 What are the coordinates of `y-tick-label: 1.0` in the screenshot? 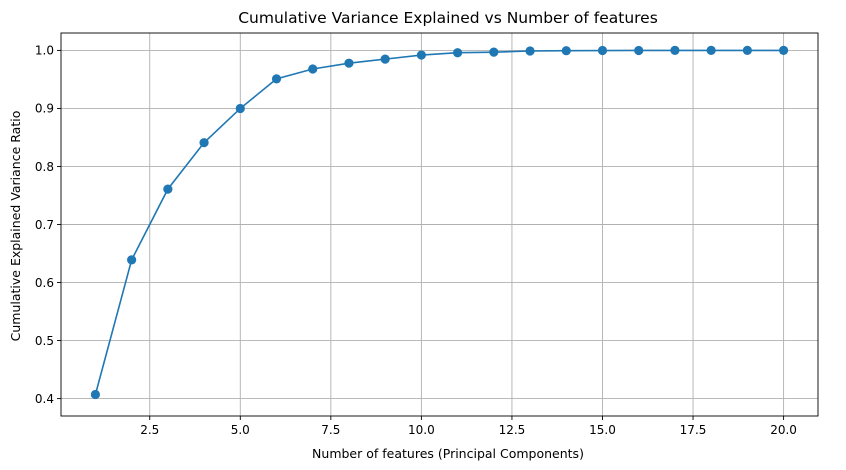 It's located at (44, 51).